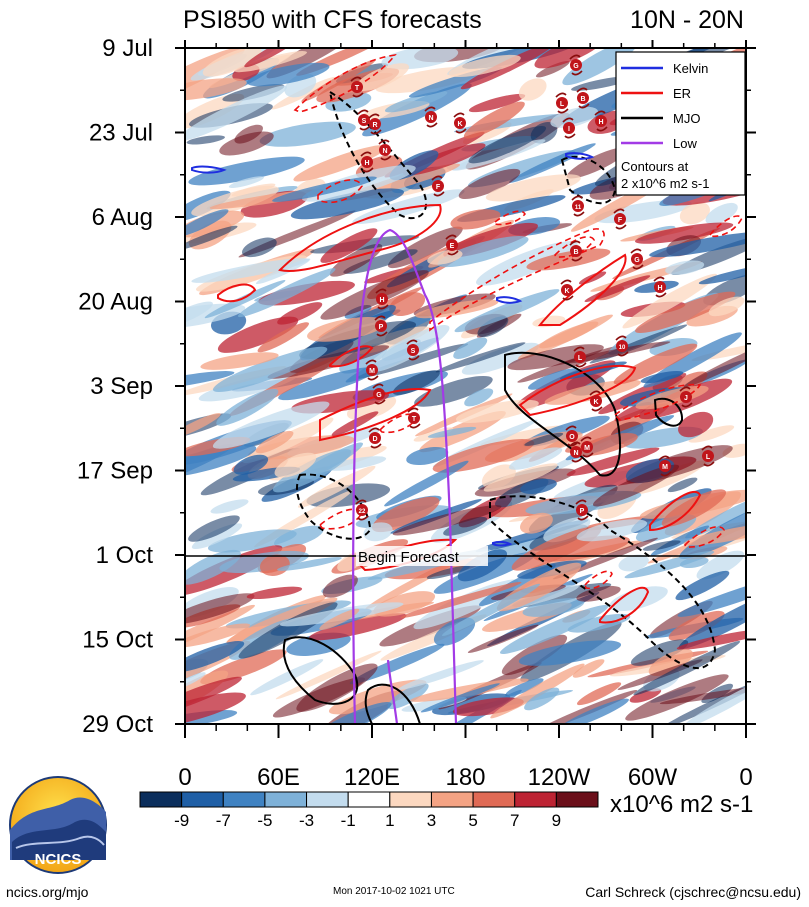 The height and width of the screenshot is (907, 809). I want to click on low-contour, so click(392, 691).